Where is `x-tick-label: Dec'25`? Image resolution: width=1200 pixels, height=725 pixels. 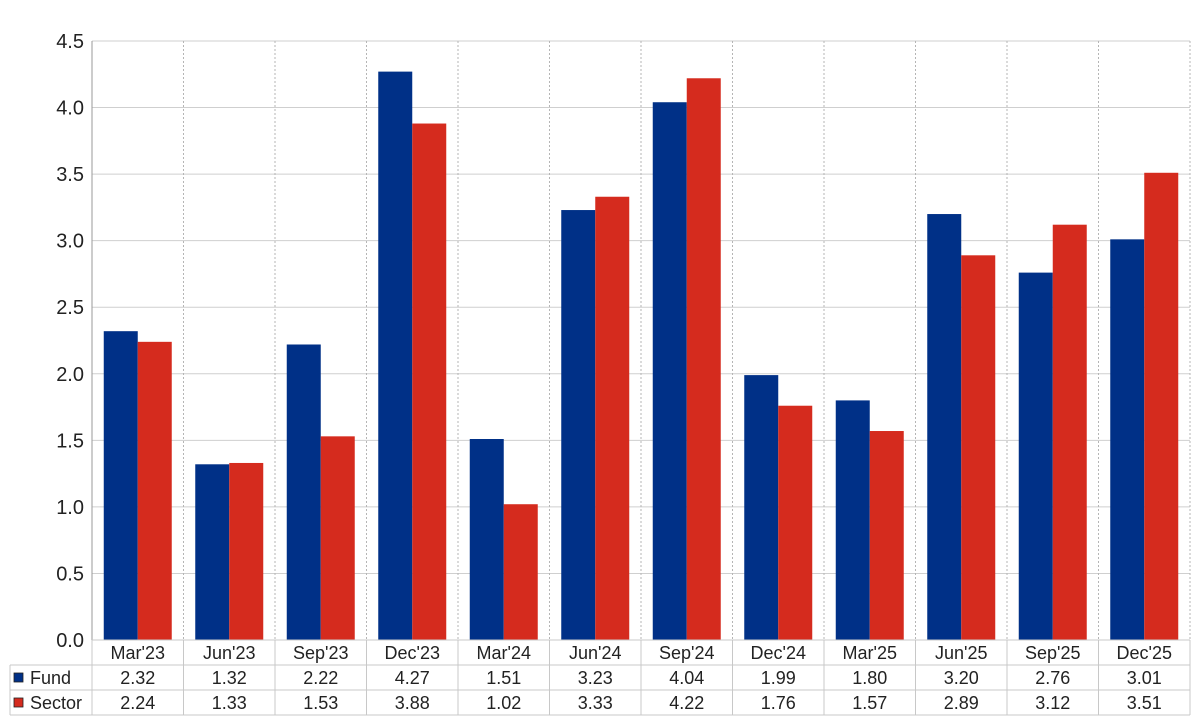
x-tick-label: Dec'25 is located at coordinates (1144, 653).